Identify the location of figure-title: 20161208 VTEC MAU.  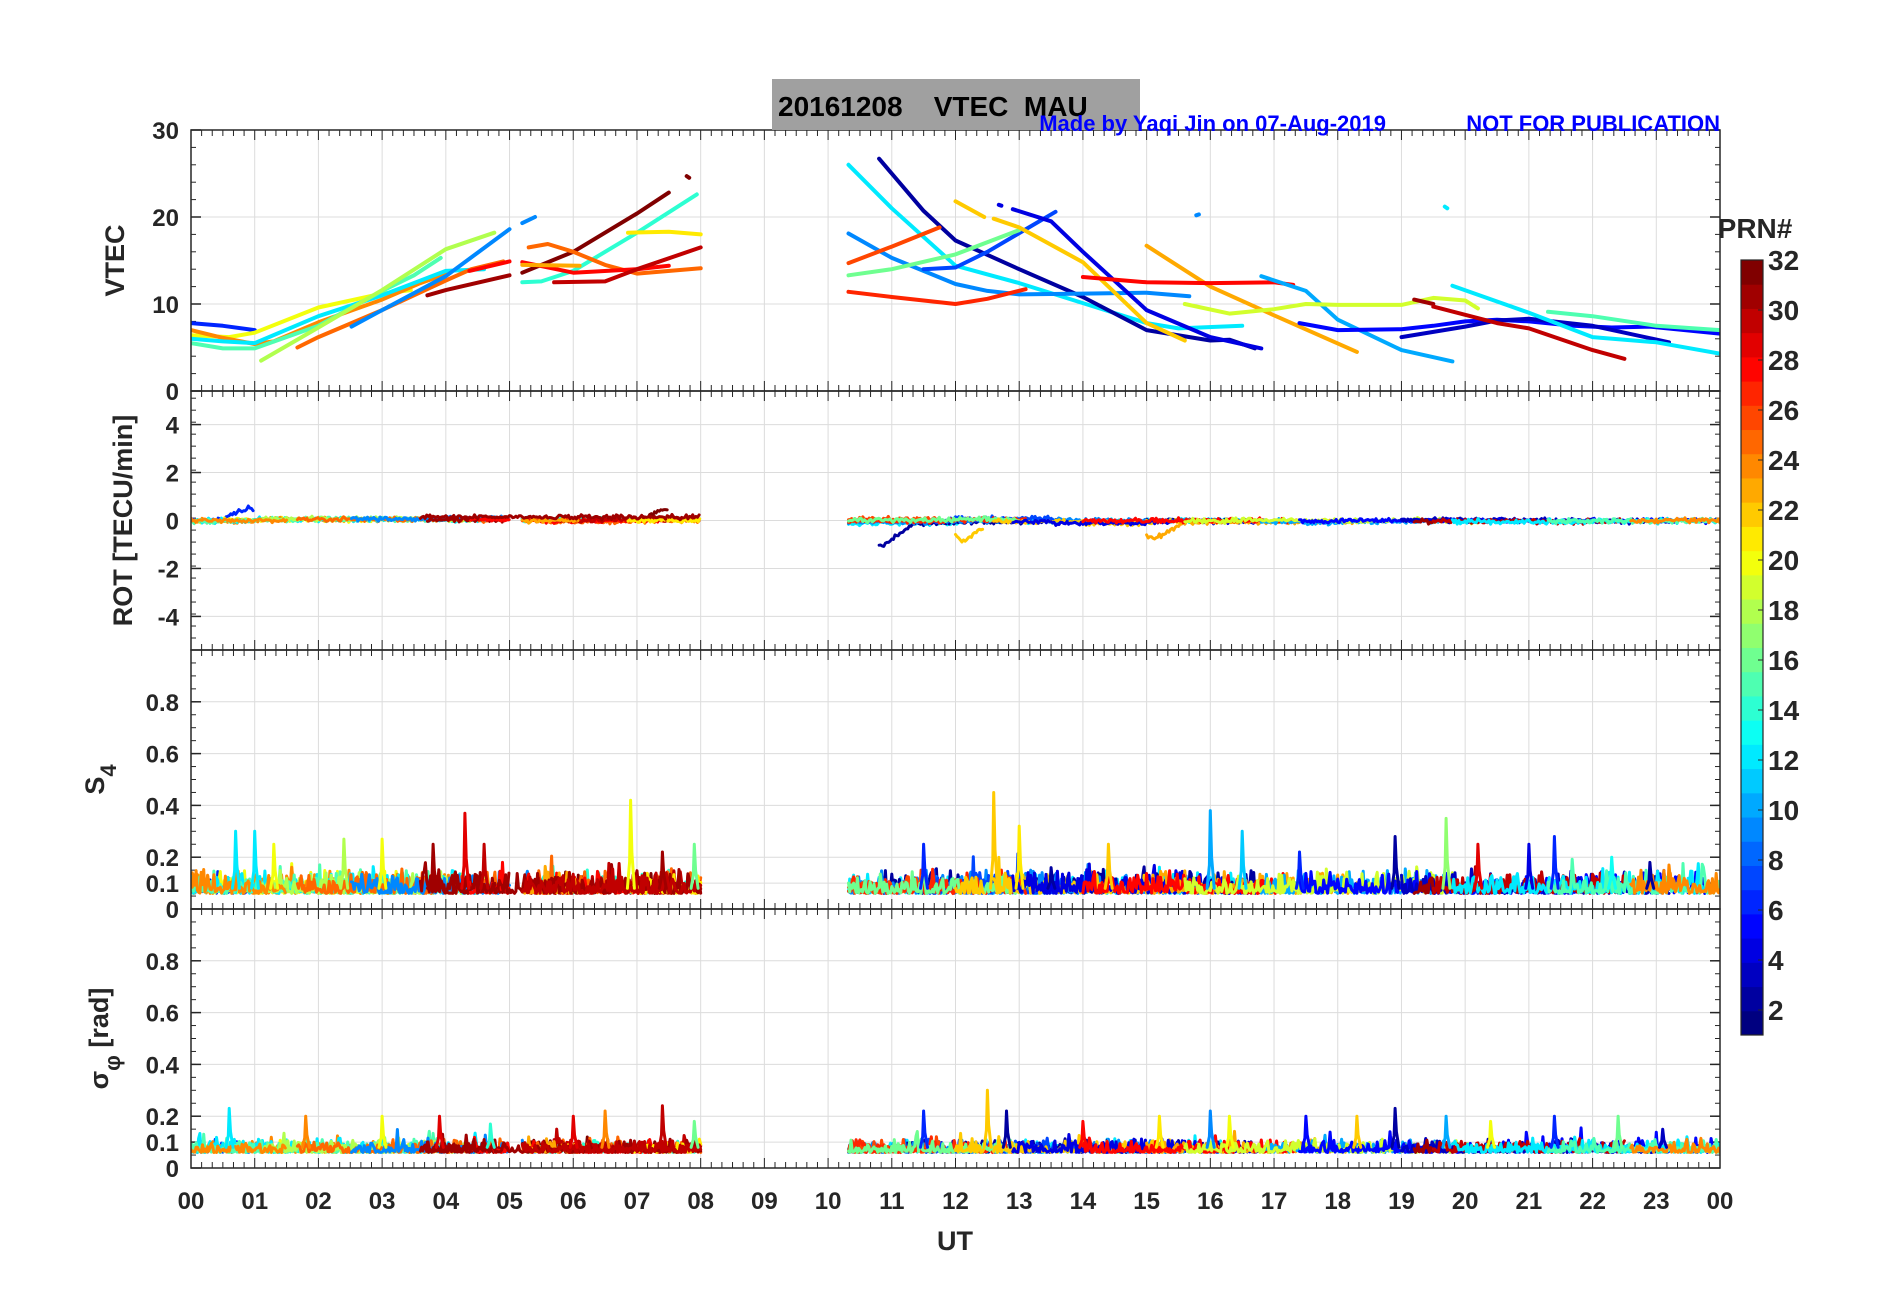
(933, 106).